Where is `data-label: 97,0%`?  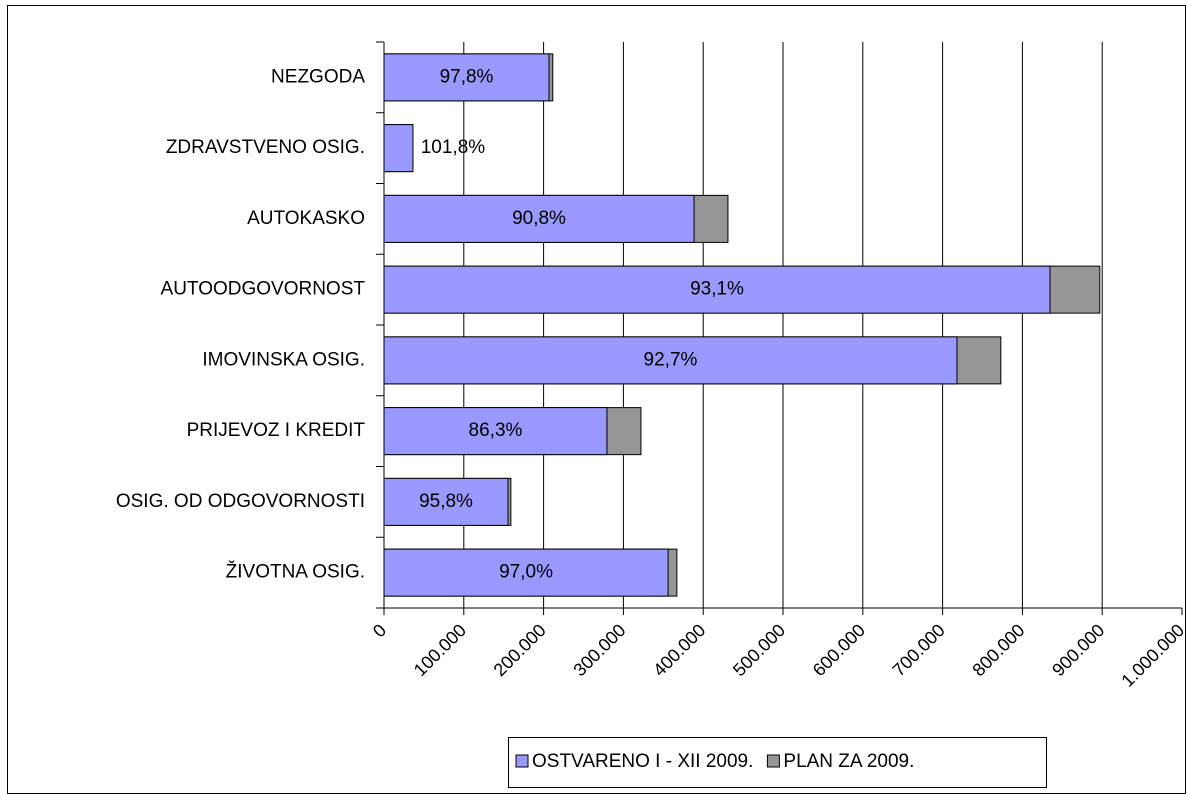
data-label: 97,0% is located at coordinates (526, 572).